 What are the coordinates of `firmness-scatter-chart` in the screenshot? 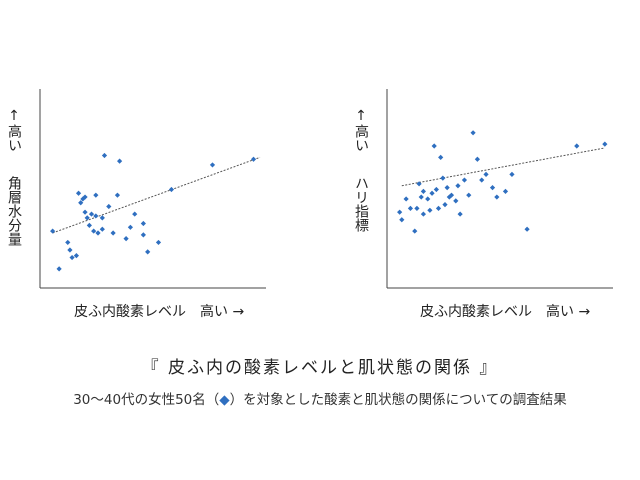 It's located at (499, 189).